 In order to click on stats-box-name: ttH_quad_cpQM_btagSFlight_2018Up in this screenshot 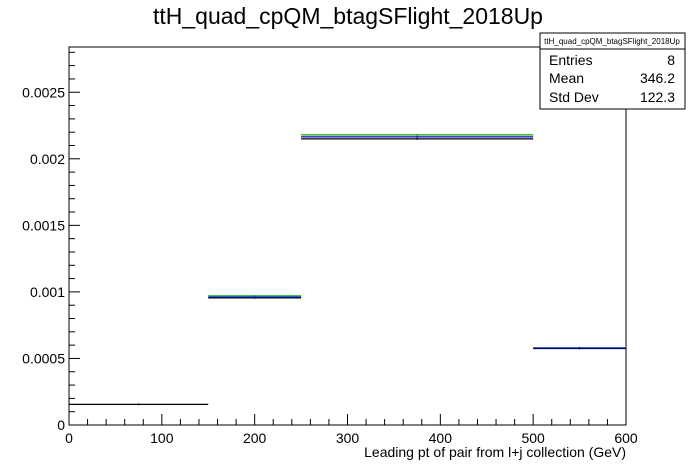, I will do `click(612, 41)`.